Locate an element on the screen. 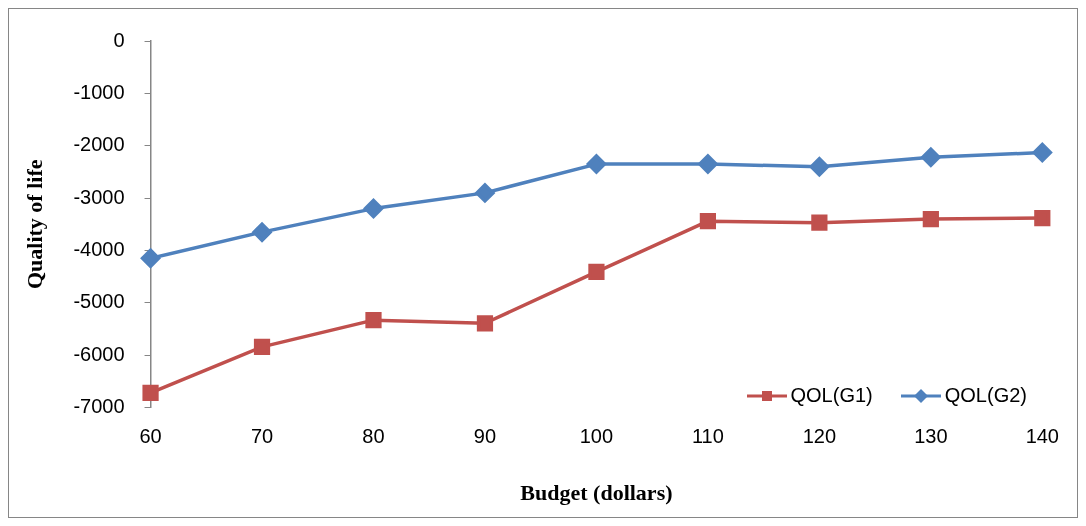 The width and height of the screenshot is (1086, 526). x-axis-title: Budget (dollars) is located at coordinates (596, 493).